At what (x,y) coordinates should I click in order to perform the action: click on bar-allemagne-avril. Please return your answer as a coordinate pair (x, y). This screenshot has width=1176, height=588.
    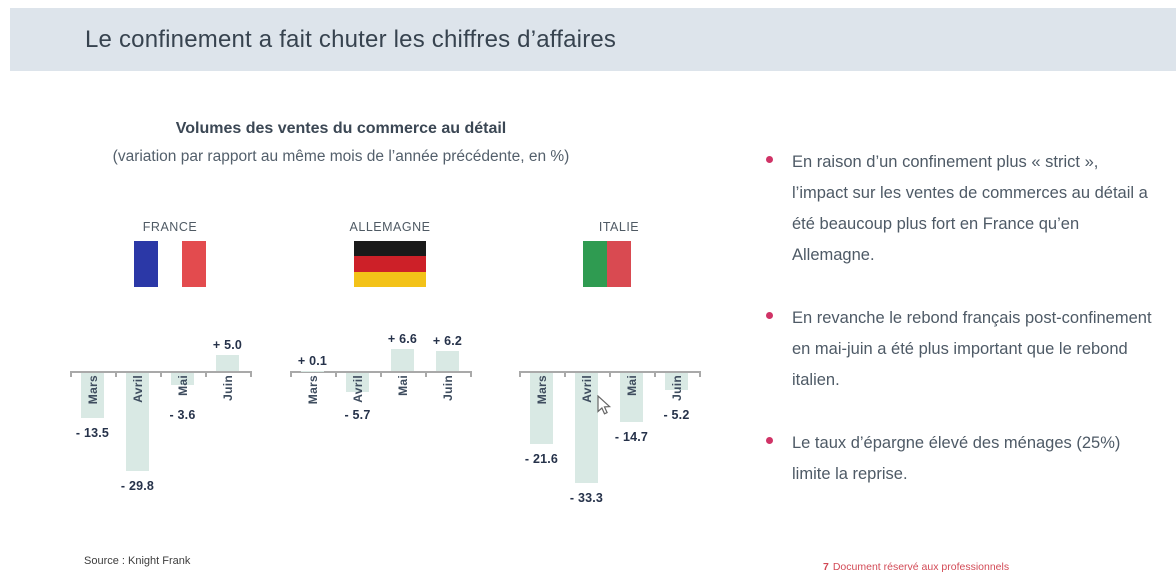
    Looking at the image, I should click on (357, 382).